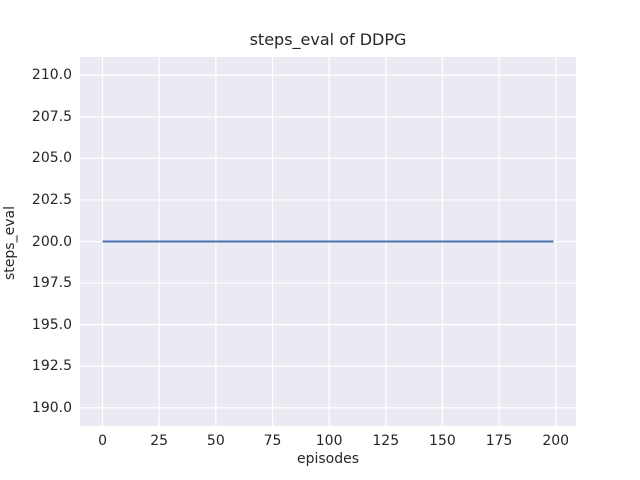 Image resolution: width=640 pixels, height=480 pixels. I want to click on y-tick-label: 205.0, so click(51, 158).